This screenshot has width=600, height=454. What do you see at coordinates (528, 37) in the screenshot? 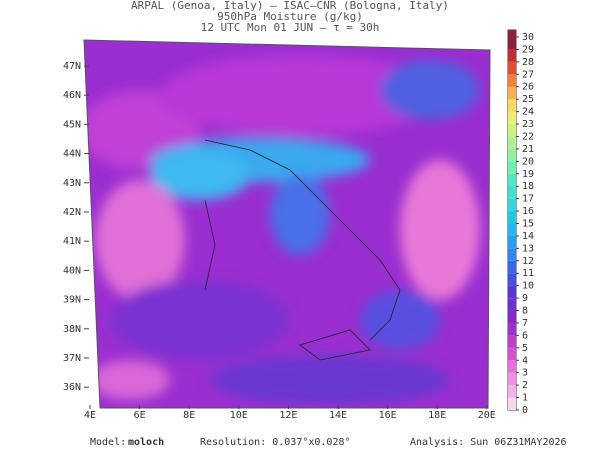
I see `colorbar-label: 30` at bounding box center [528, 37].